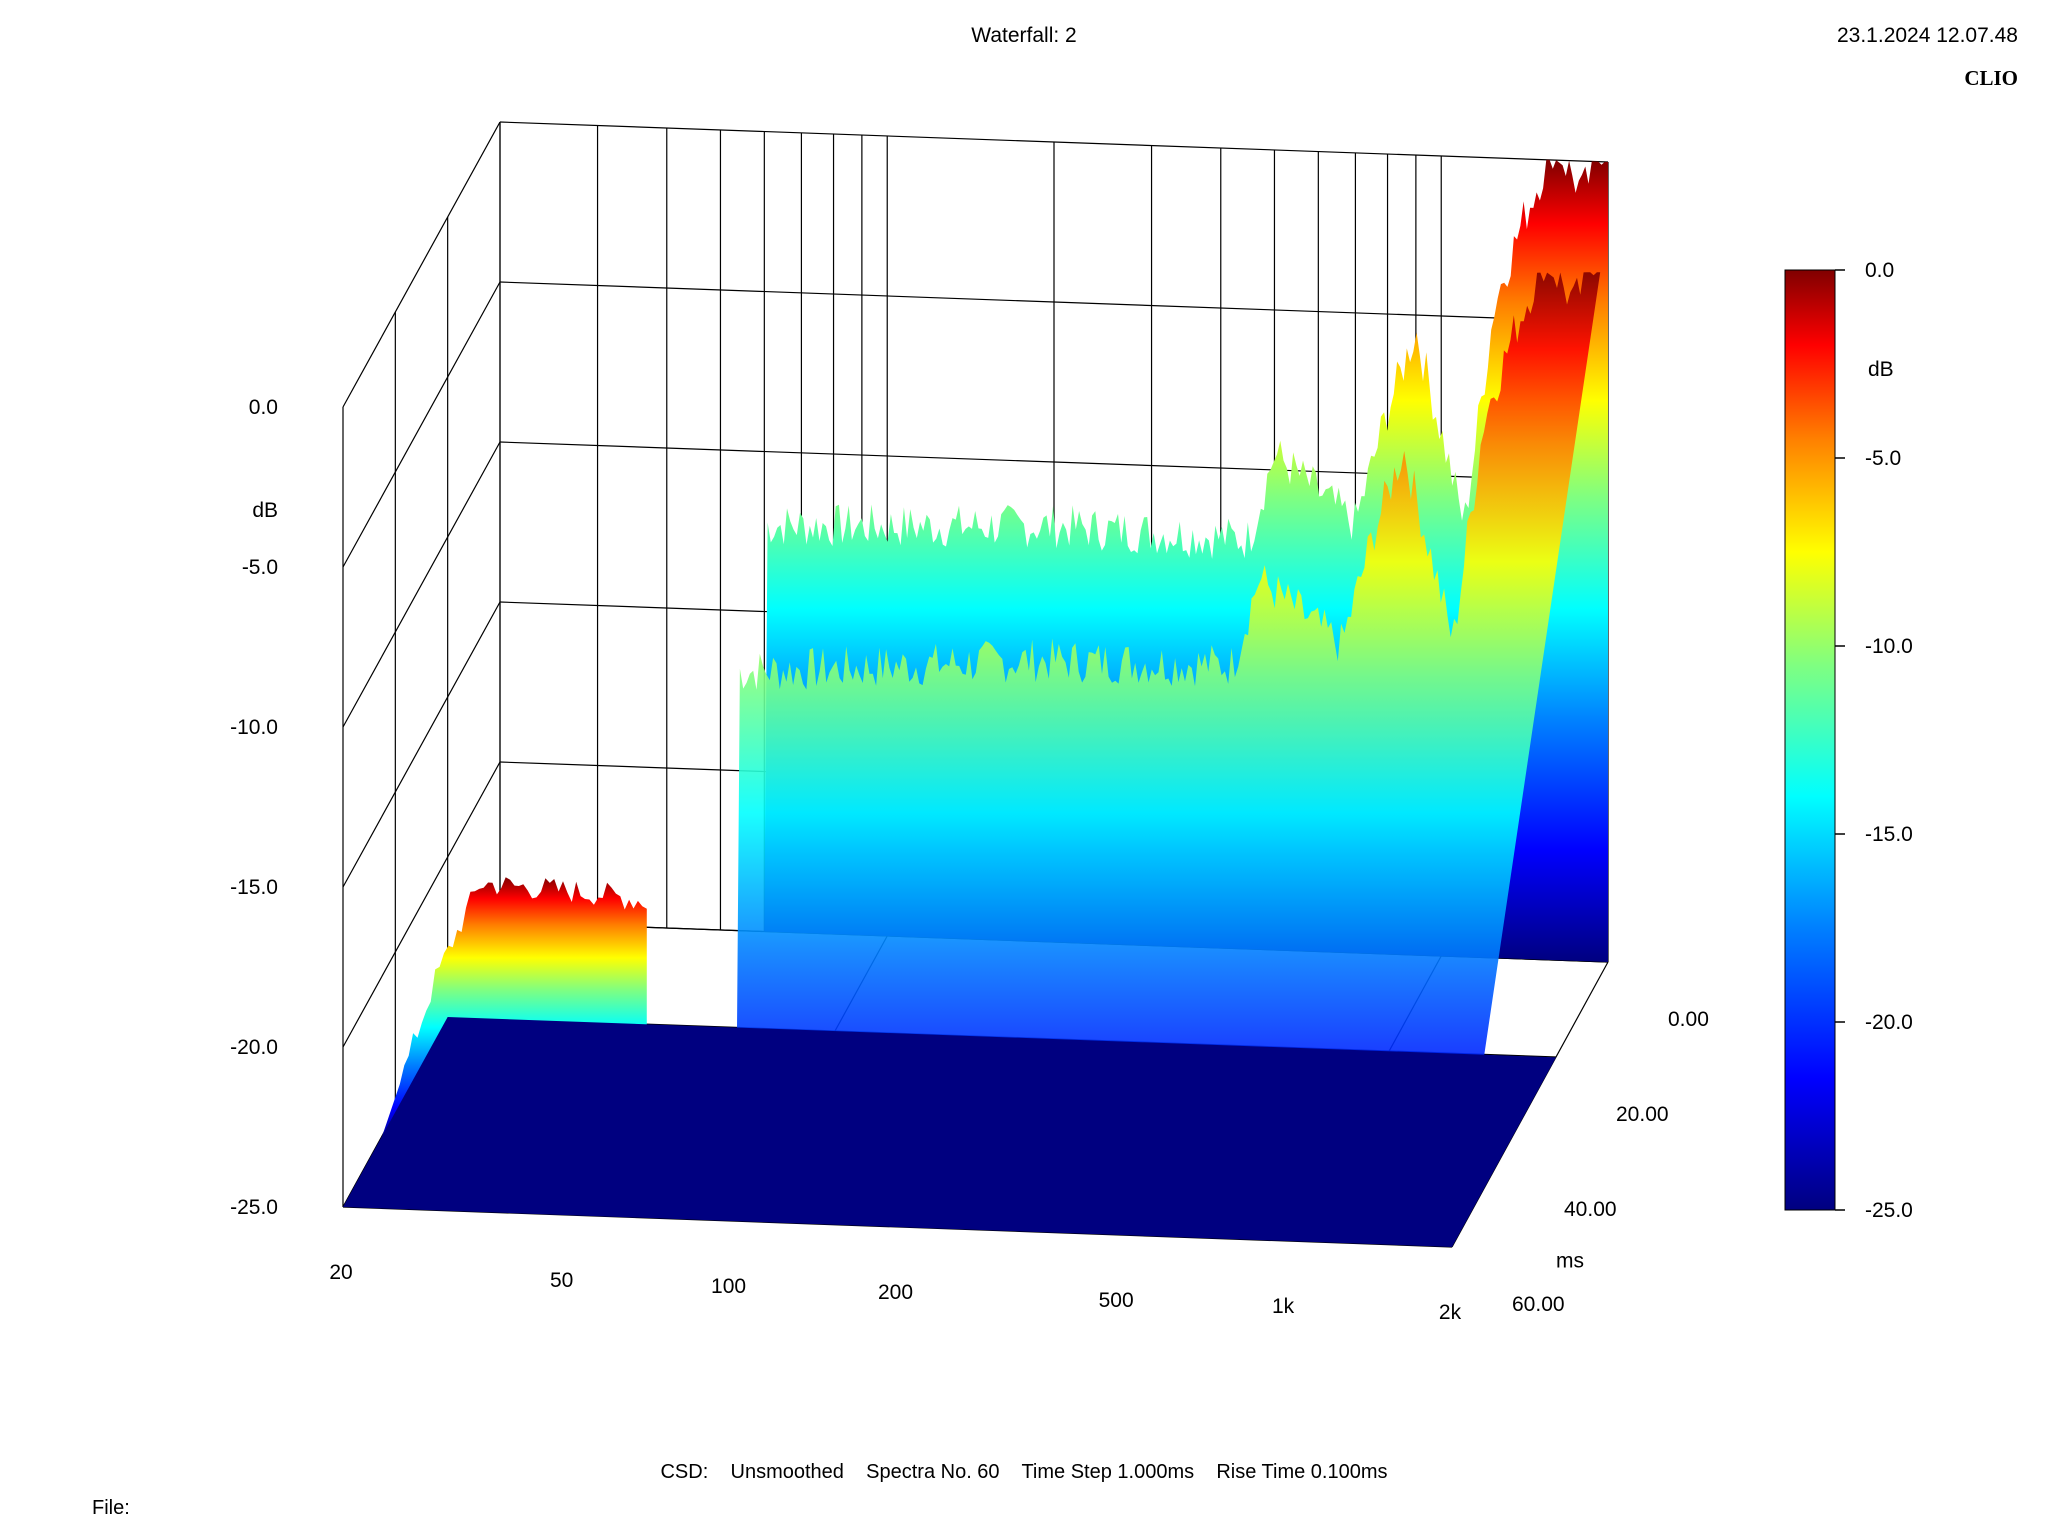 The width and height of the screenshot is (2048, 1536). Describe the element at coordinates (1889, 1210) in the screenshot. I see `colorbar-tick-label: -25.0` at that location.